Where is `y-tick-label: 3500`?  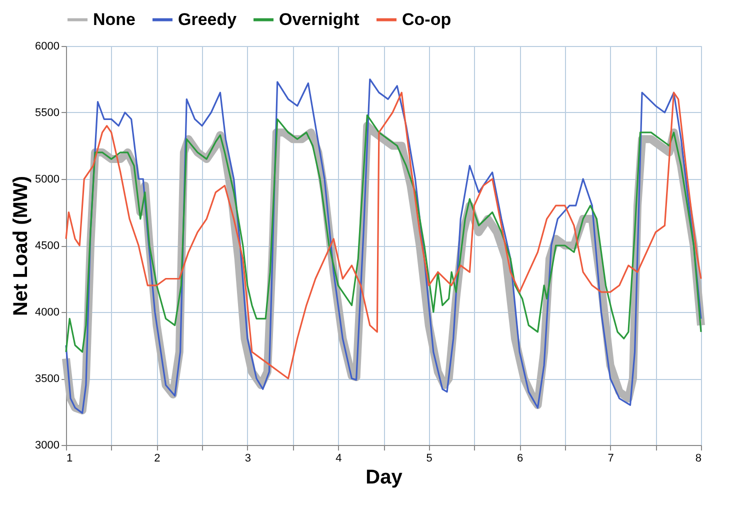
y-tick-label: 3500 is located at coordinates (47, 379).